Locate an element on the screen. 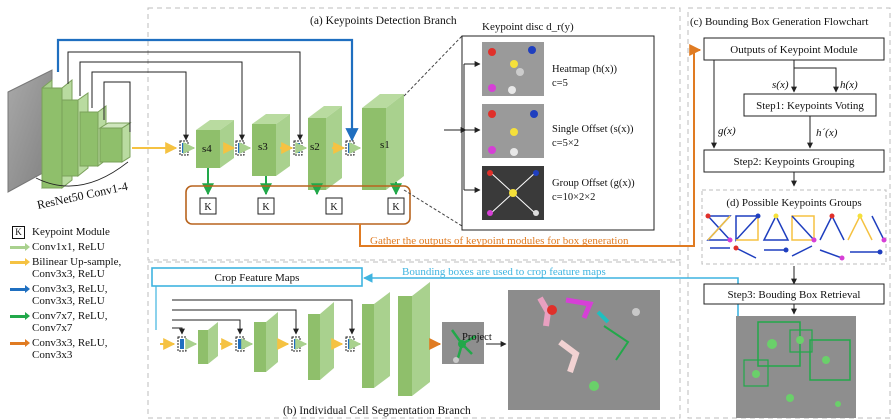  cell-crop-thumbnail is located at coordinates (463, 343).